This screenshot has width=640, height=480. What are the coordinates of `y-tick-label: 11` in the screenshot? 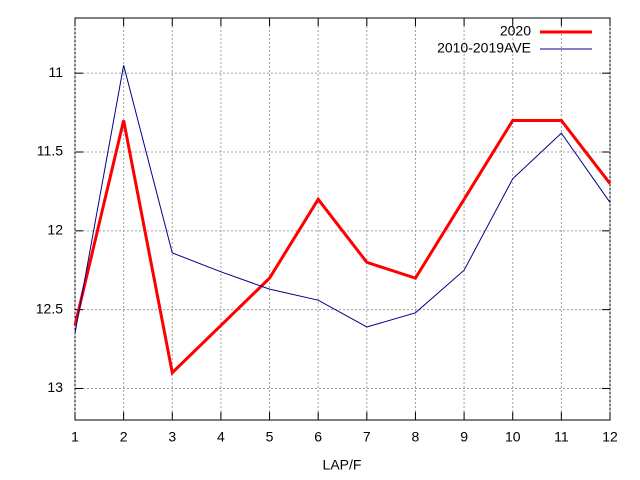 It's located at (55, 72).